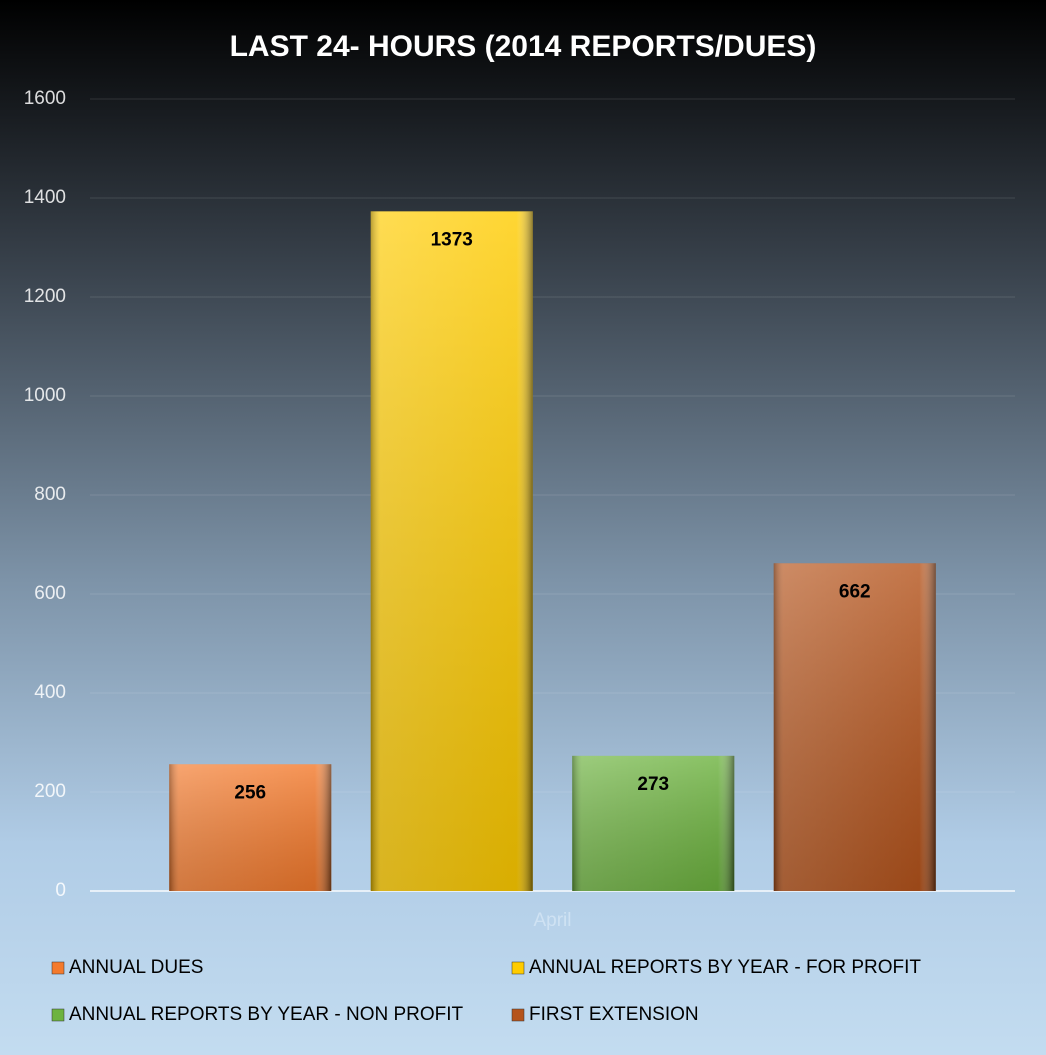  I want to click on data-label: 1373, so click(452, 239).